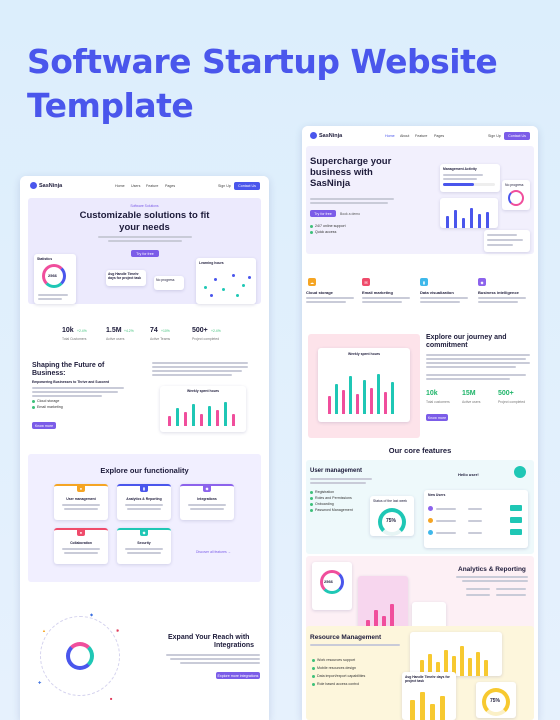 The height and width of the screenshot is (720, 560). Describe the element at coordinates (494, 136) in the screenshot. I see `right-signup-link: Sign Up` at that location.